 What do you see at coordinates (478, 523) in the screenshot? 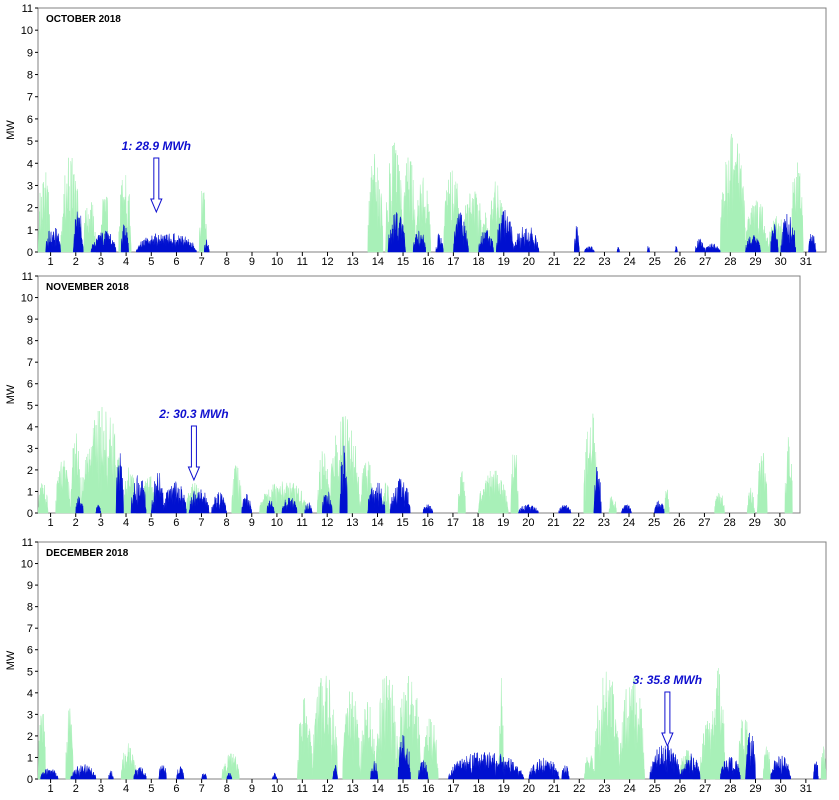
I see `x-tick-label: 18` at bounding box center [478, 523].